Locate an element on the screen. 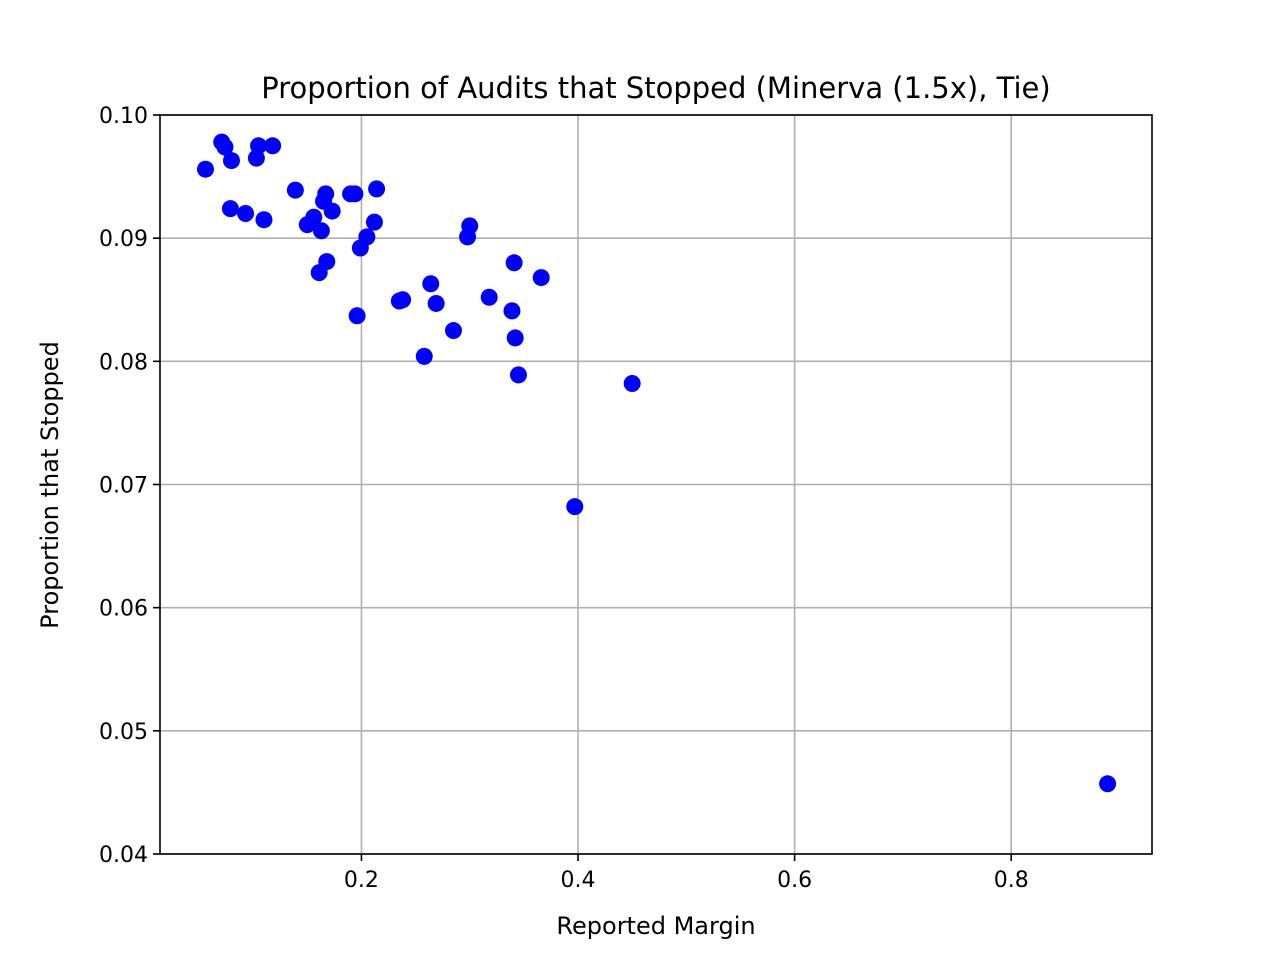 Image resolution: width=1280 pixels, height=960 pixels. y-tick-label: 0.07 is located at coordinates (123, 486).